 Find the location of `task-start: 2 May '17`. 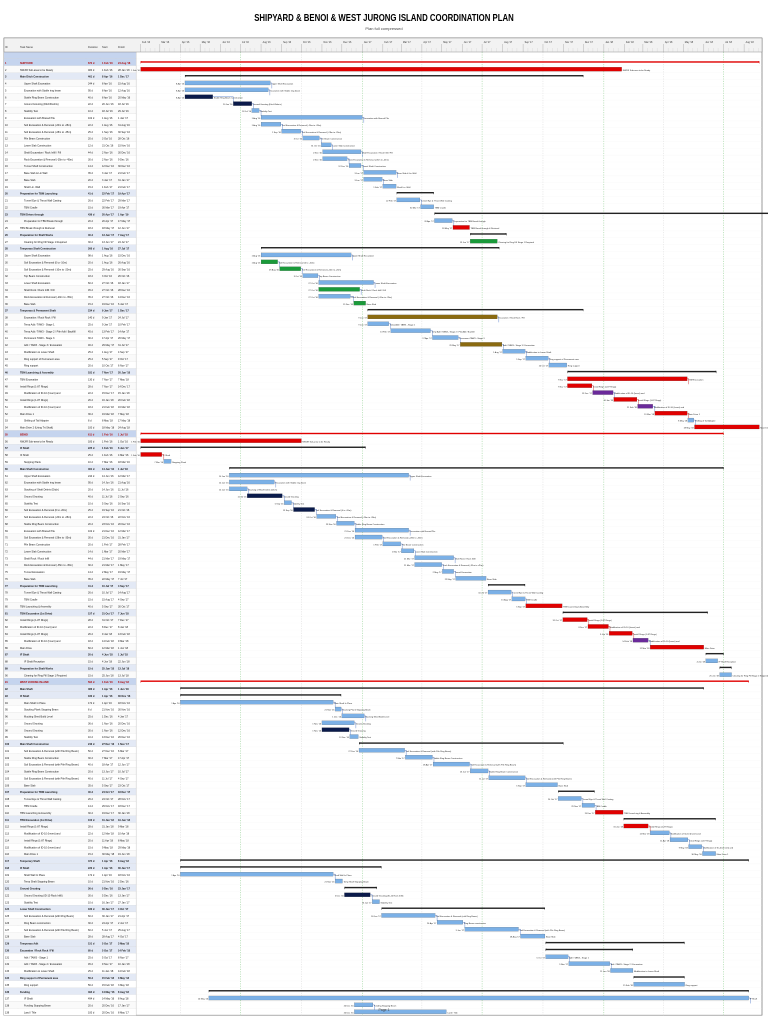

task-start: 2 May '17 is located at coordinates (107, 572).